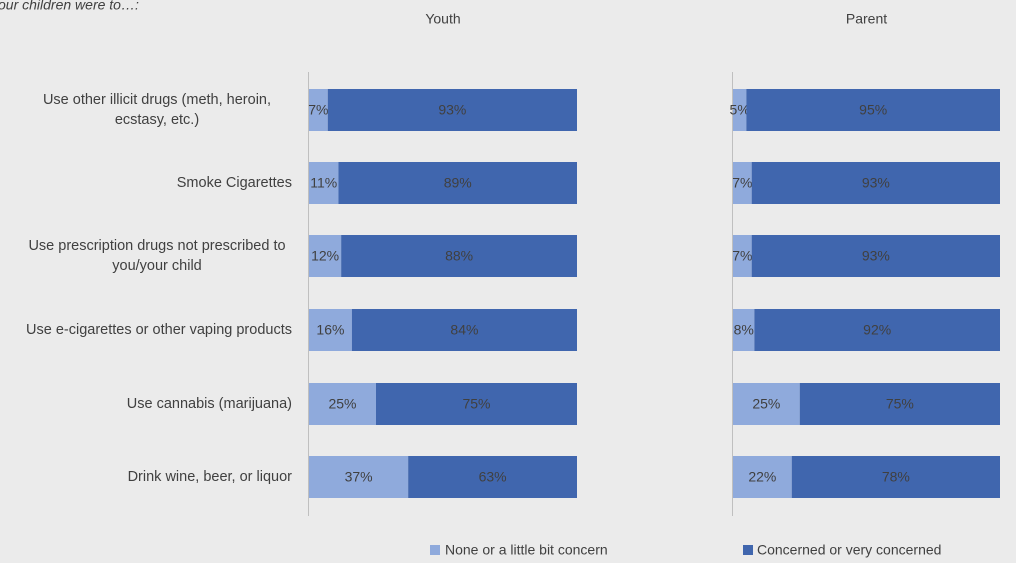  I want to click on panel-title: Parent, so click(866, 19).